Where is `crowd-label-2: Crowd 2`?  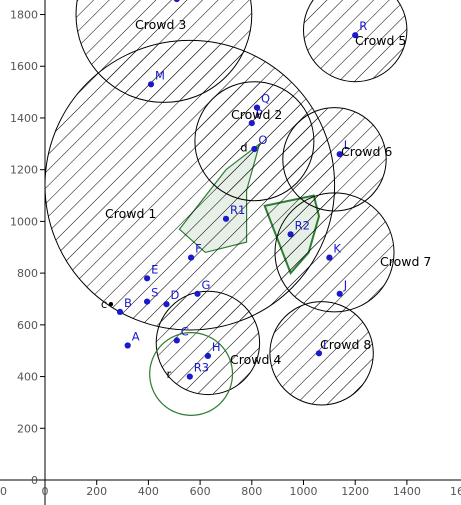 crowd-label-2: Crowd 2 is located at coordinates (256, 114).